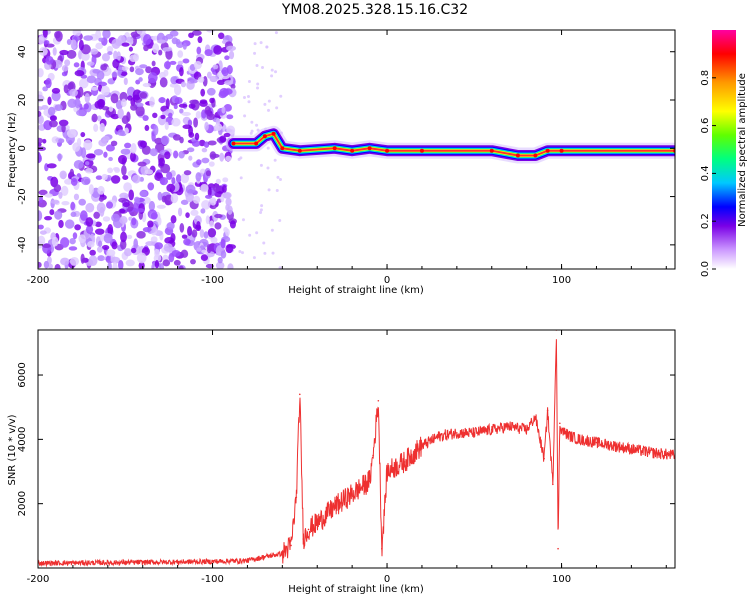 The image size is (750, 600). Describe the element at coordinates (38, 579) in the screenshot. I see `snr-xtick-label: -200` at that location.